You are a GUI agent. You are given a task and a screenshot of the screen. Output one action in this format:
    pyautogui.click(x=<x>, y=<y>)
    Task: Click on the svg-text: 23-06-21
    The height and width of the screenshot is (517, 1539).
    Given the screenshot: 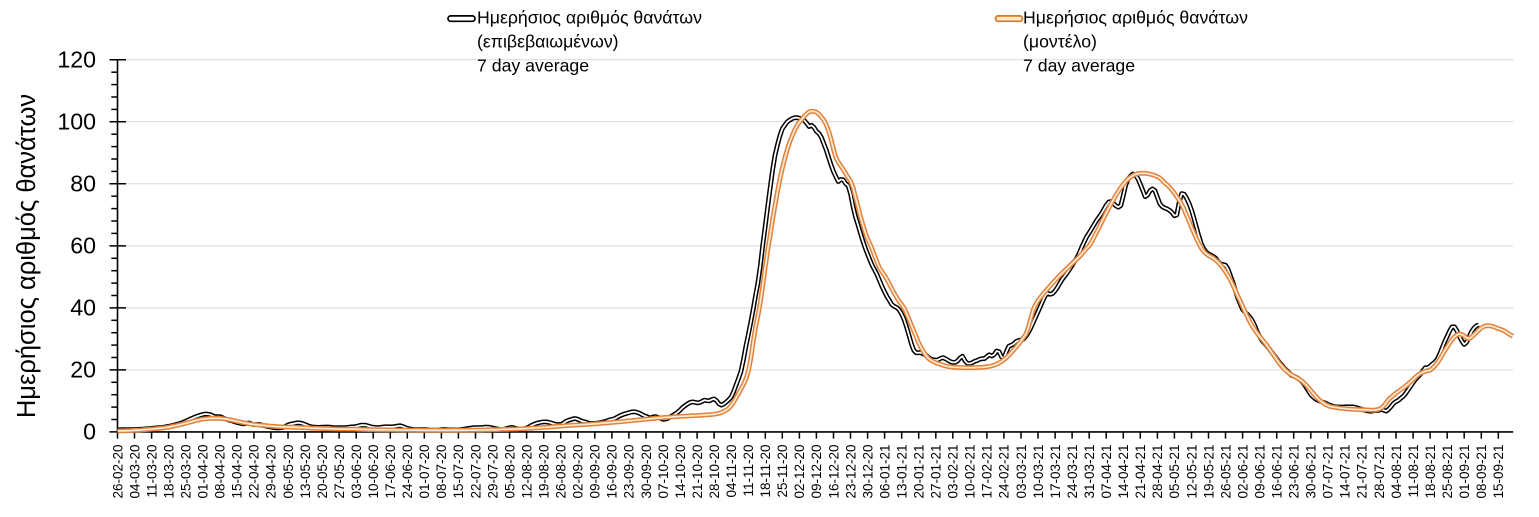 What is the action you would take?
    pyautogui.click(x=1294, y=472)
    